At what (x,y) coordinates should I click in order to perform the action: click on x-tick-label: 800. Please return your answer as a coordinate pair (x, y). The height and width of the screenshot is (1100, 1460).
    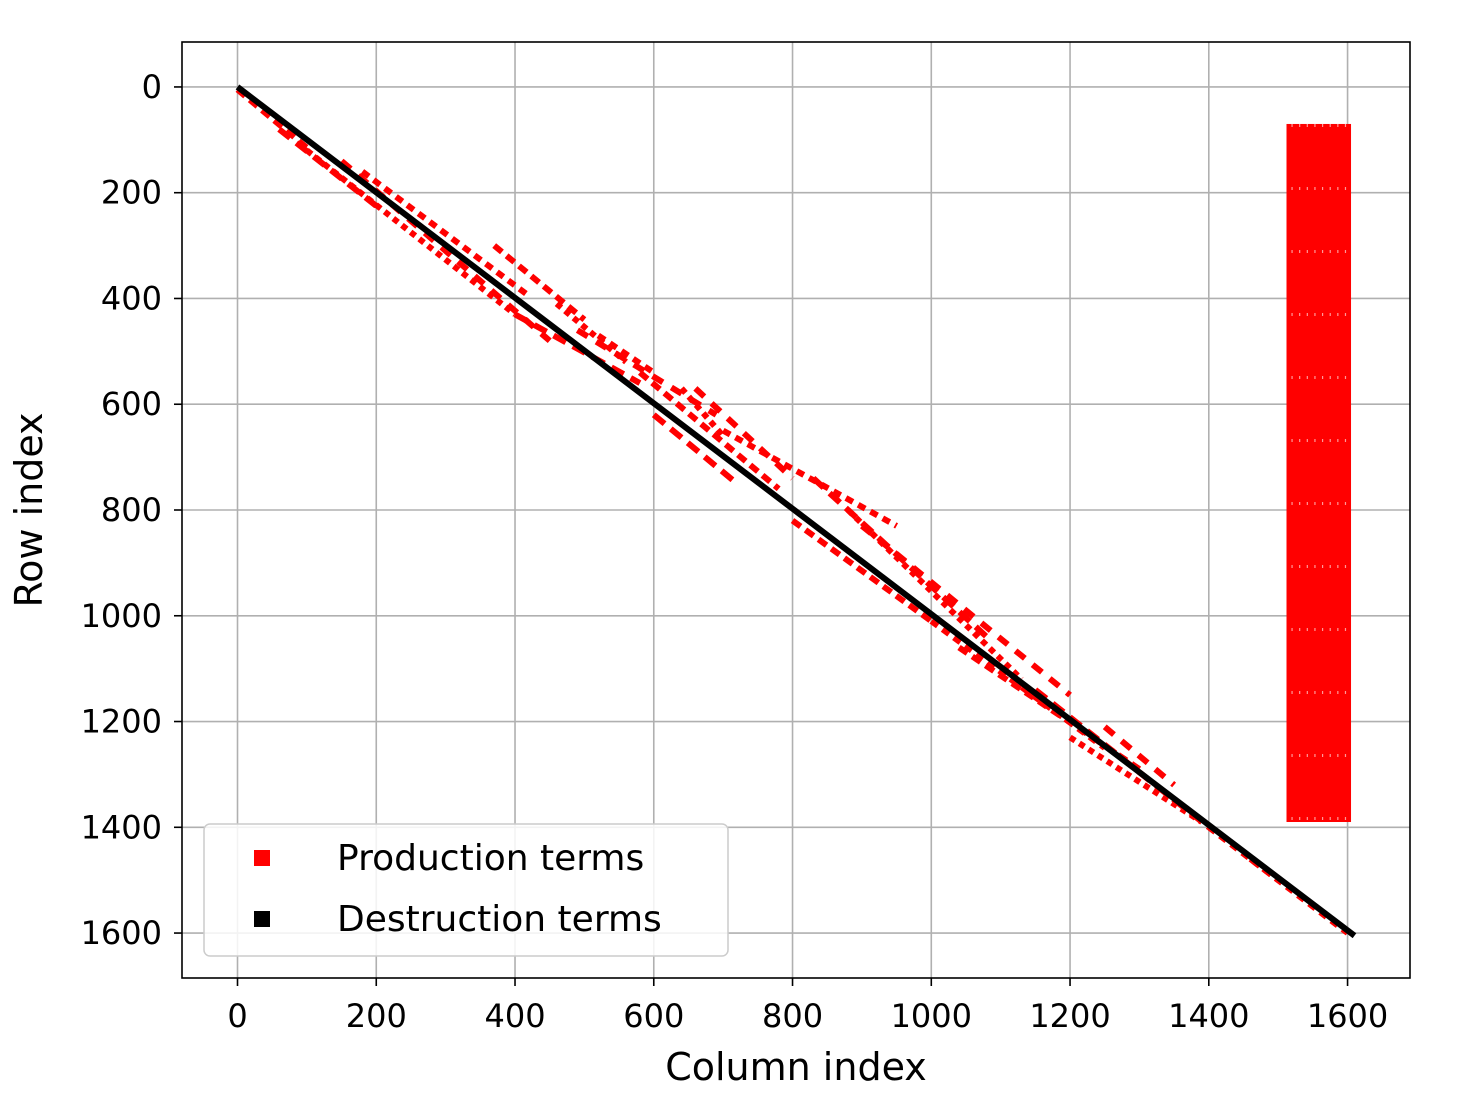
    Looking at the image, I should click on (792, 1016).